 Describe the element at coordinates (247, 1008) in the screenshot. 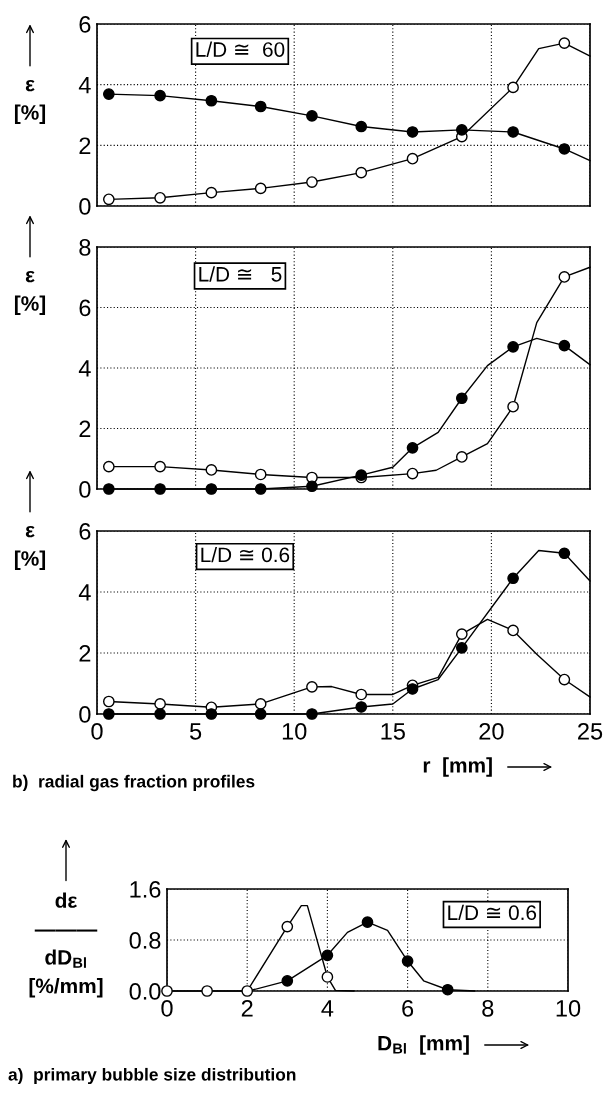

I see `x-tick-label: 2` at that location.